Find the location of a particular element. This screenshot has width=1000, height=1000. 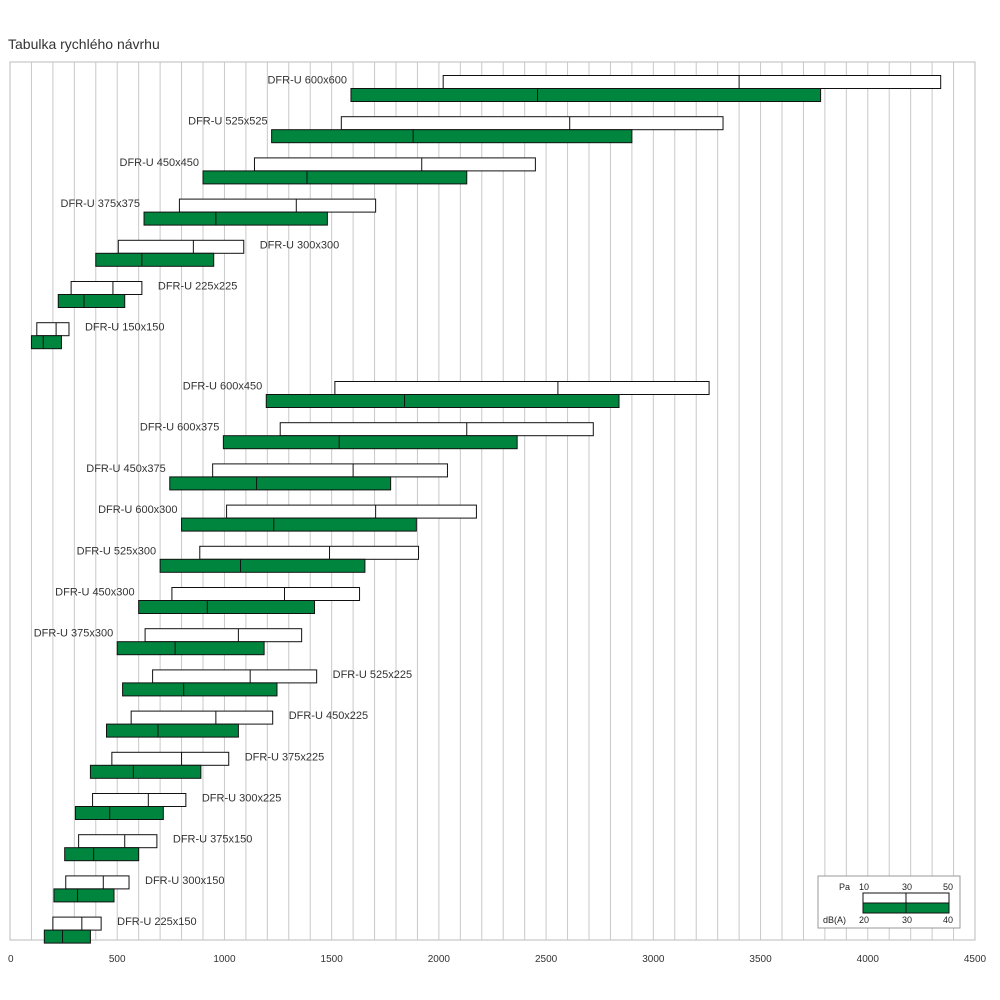

row-label: DFR-U 525x225 is located at coordinates (372, 675).